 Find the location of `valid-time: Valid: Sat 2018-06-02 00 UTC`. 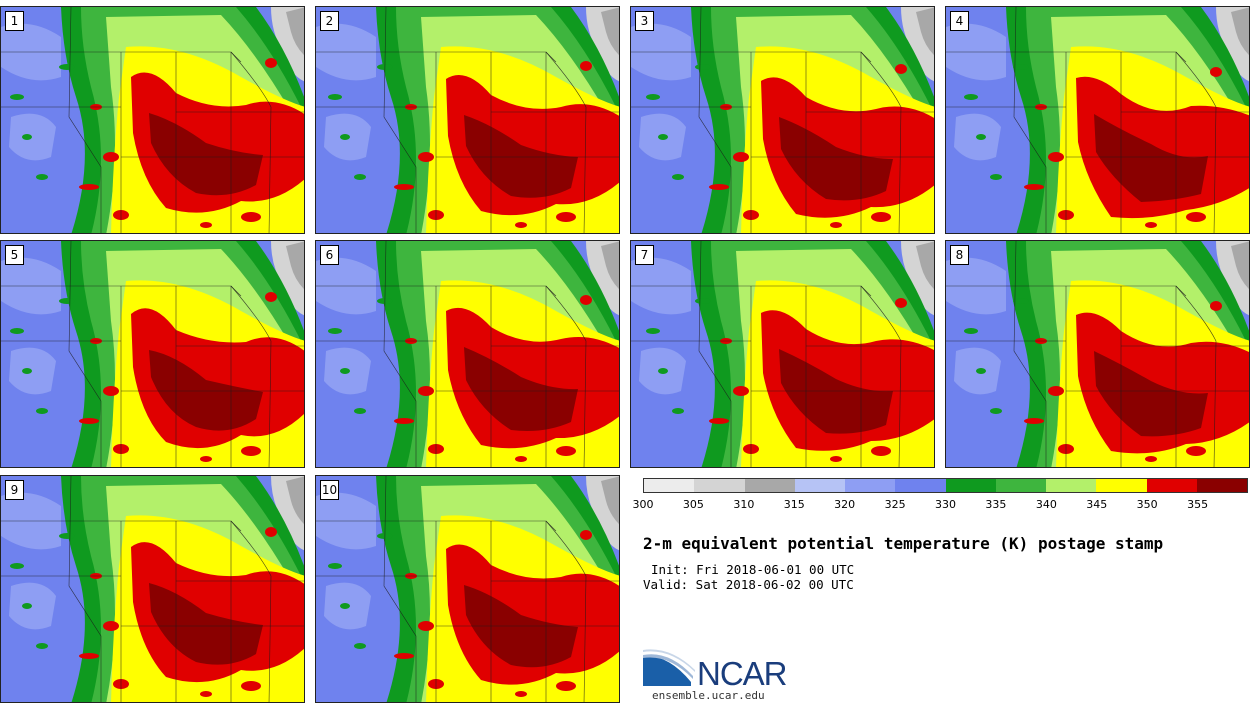

valid-time: Valid: Sat 2018-06-02 00 UTC is located at coordinates (748, 584).